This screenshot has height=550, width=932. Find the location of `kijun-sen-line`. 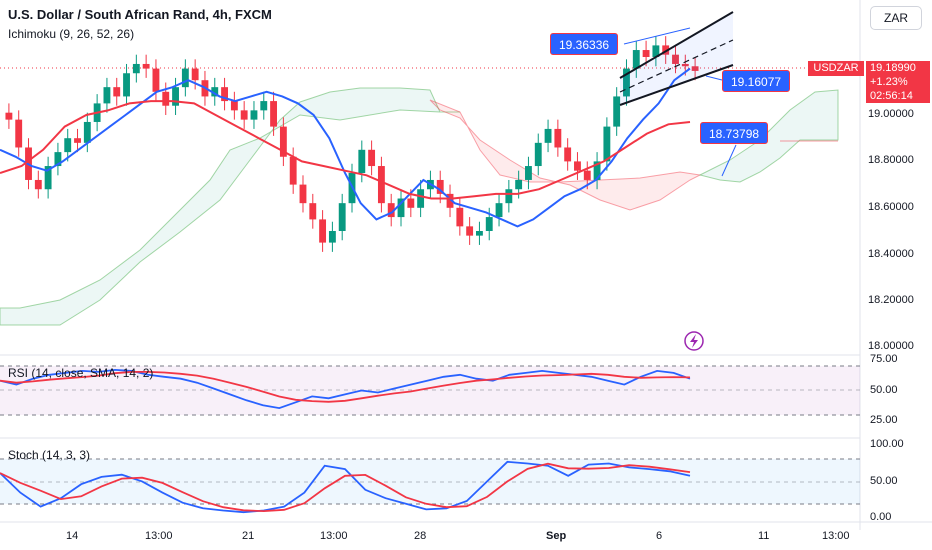

kijun-sen-line is located at coordinates (345, 150).